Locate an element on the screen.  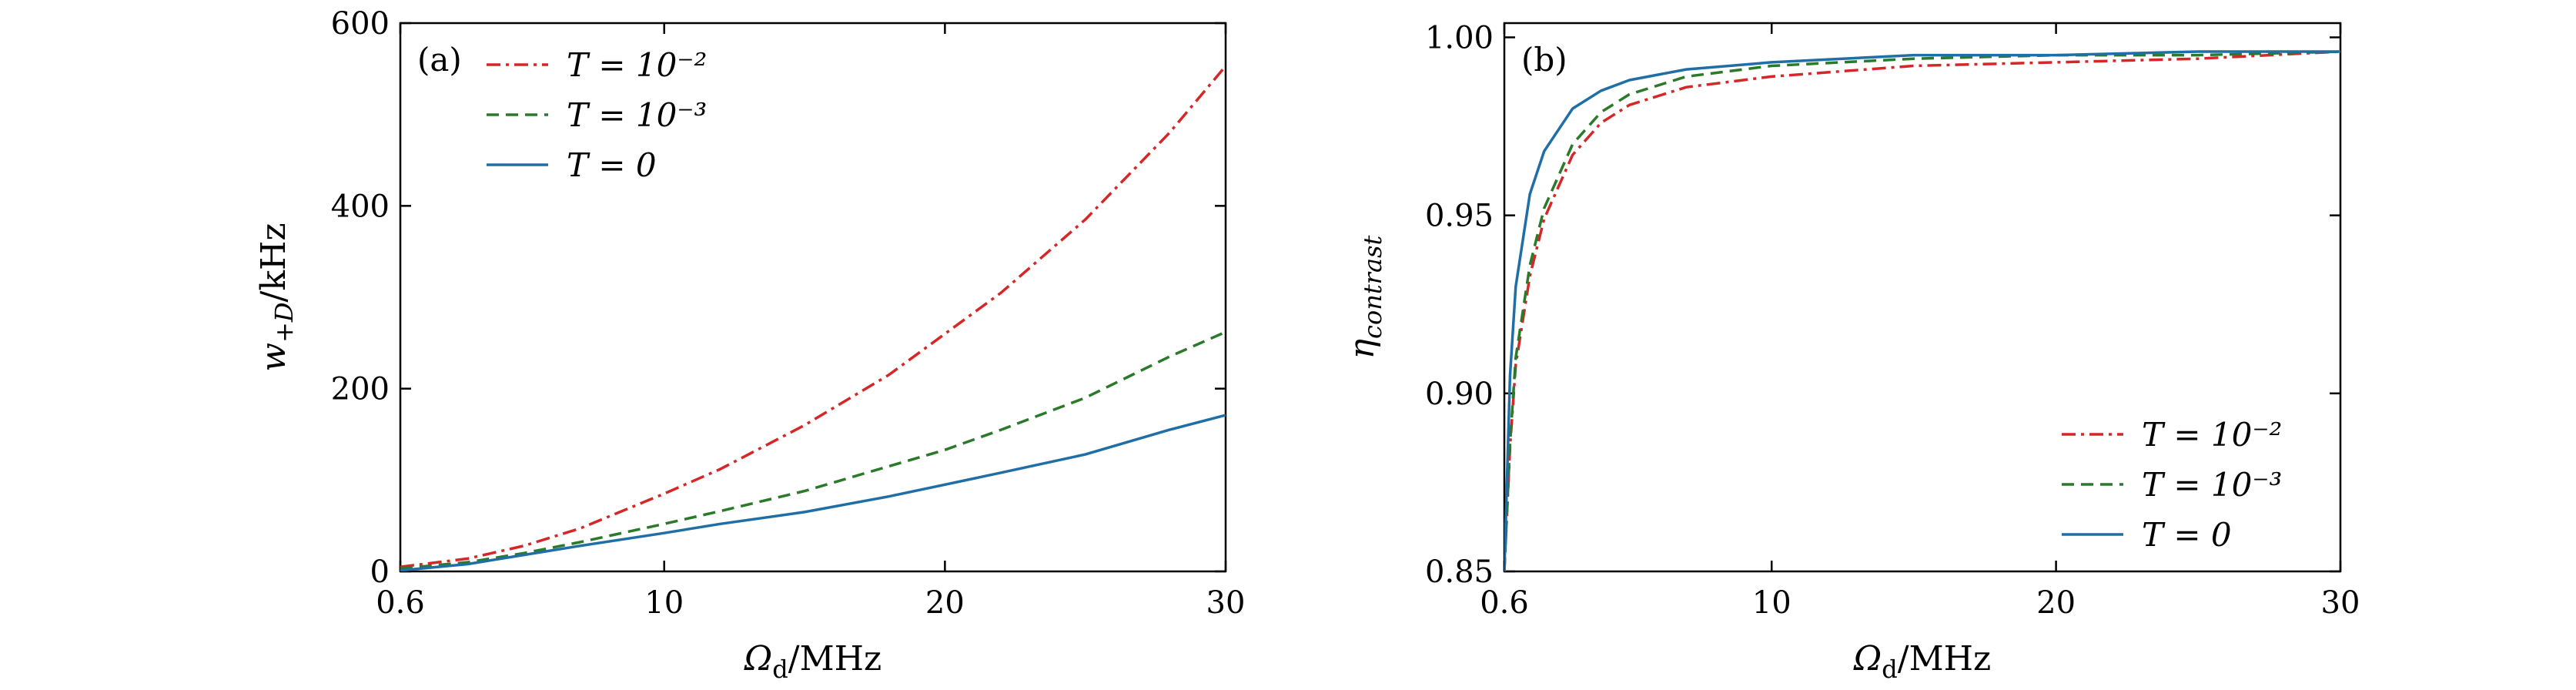
panel-tag: (b) is located at coordinates (1544, 60).